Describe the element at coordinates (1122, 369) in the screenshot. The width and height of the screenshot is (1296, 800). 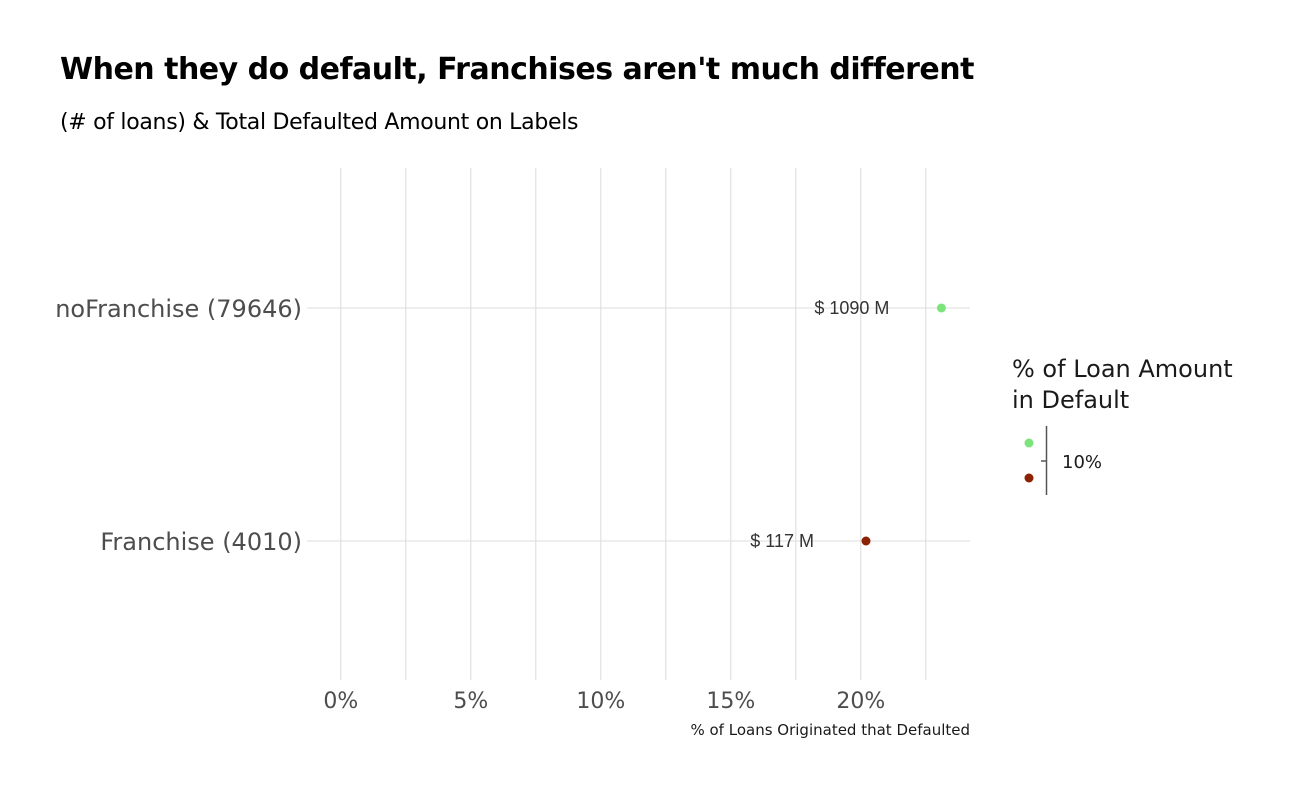
I see `legend-title: % of Loan Amount` at that location.